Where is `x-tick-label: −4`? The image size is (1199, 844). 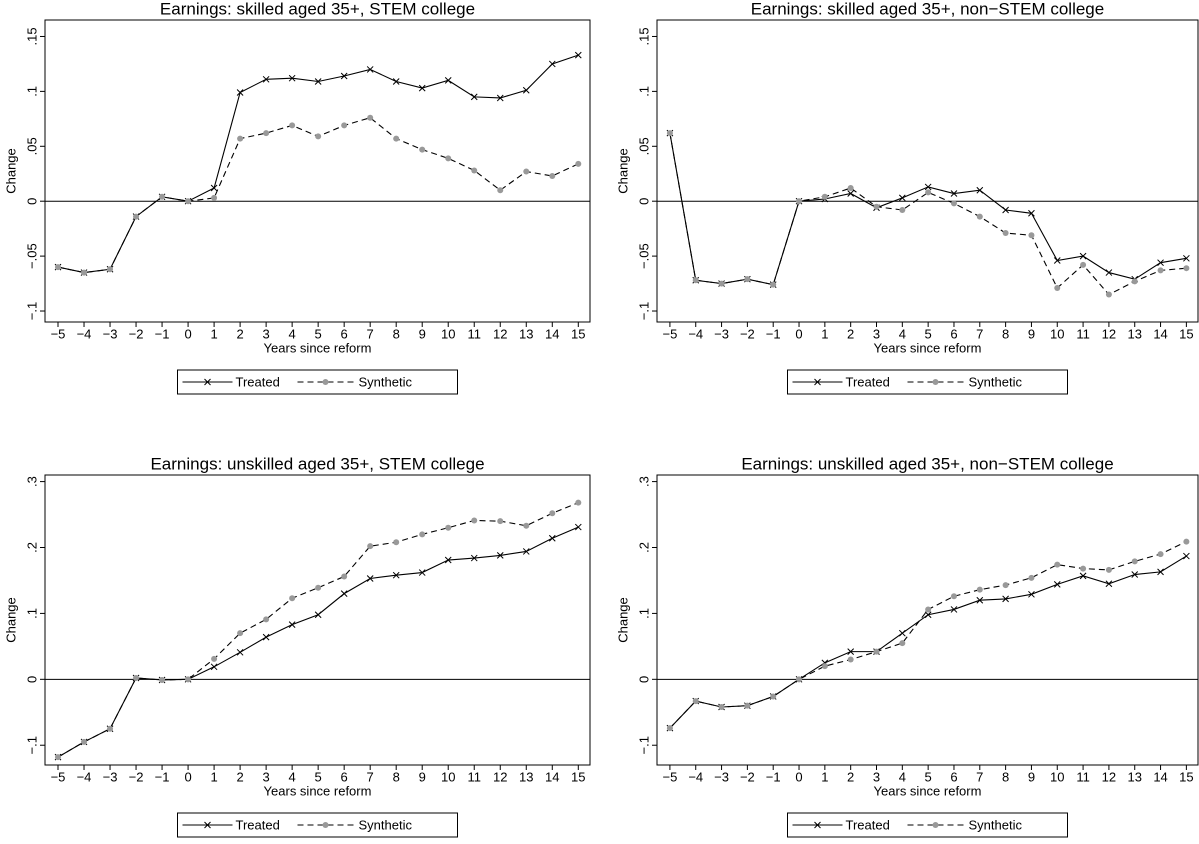
x-tick-label: −4 is located at coordinates (84, 776).